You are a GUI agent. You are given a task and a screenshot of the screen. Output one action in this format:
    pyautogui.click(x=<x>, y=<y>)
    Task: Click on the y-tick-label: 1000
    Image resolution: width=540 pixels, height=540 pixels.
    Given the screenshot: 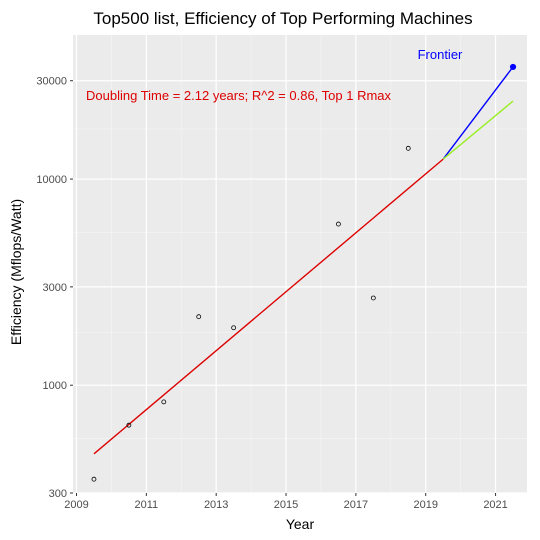 What is the action you would take?
    pyautogui.click(x=55, y=386)
    